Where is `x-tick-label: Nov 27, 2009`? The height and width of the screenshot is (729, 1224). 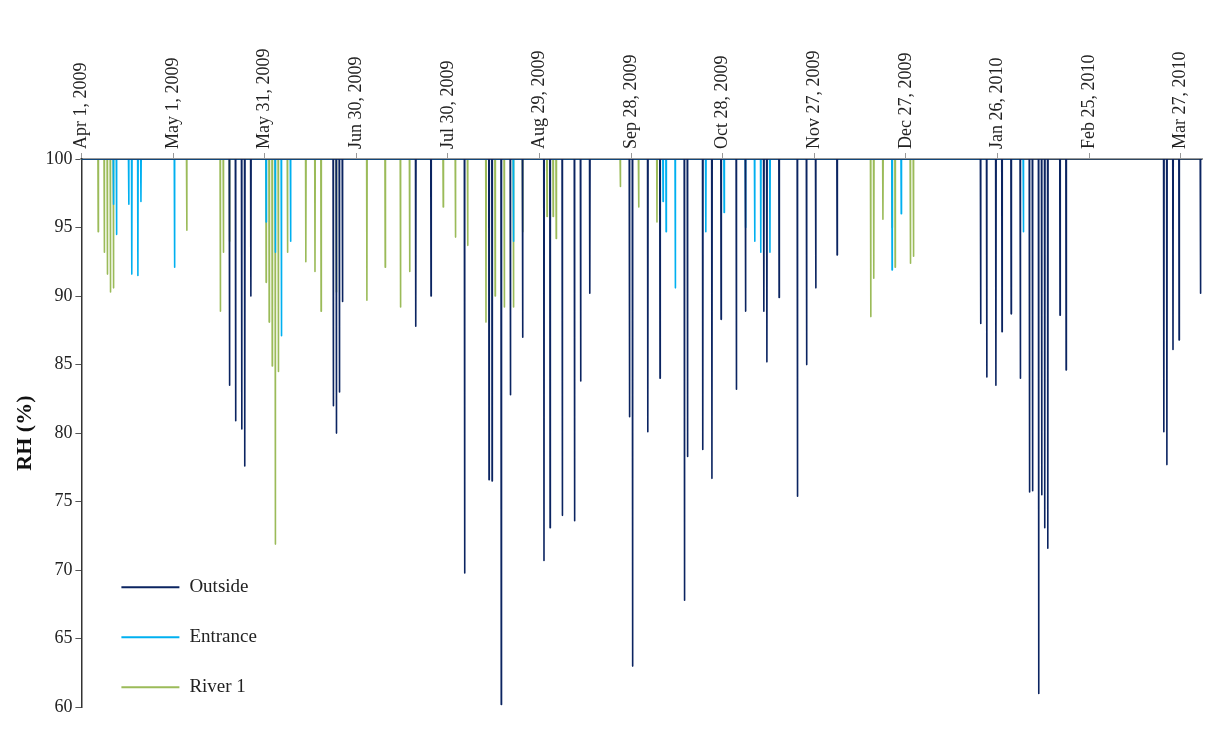
x-tick-label: Nov 27, 2009 is located at coordinates (812, 99).